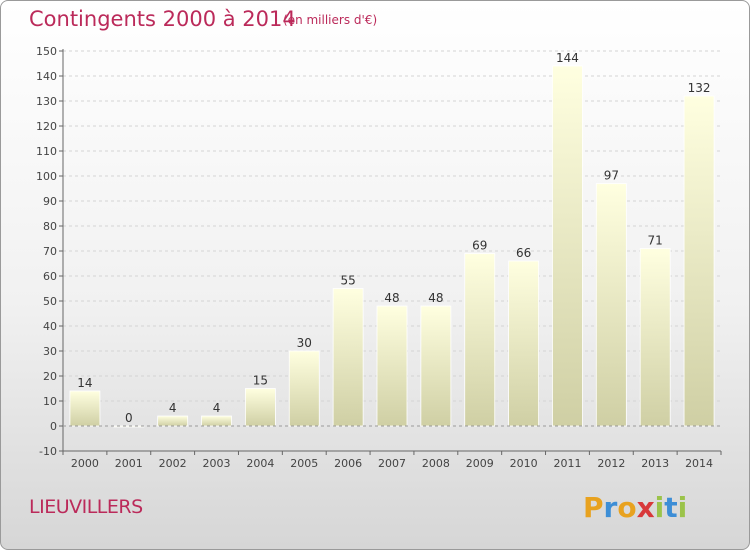 This screenshot has width=750, height=550. What do you see at coordinates (655, 463) in the screenshot?
I see `x-tick-label: 2013` at bounding box center [655, 463].